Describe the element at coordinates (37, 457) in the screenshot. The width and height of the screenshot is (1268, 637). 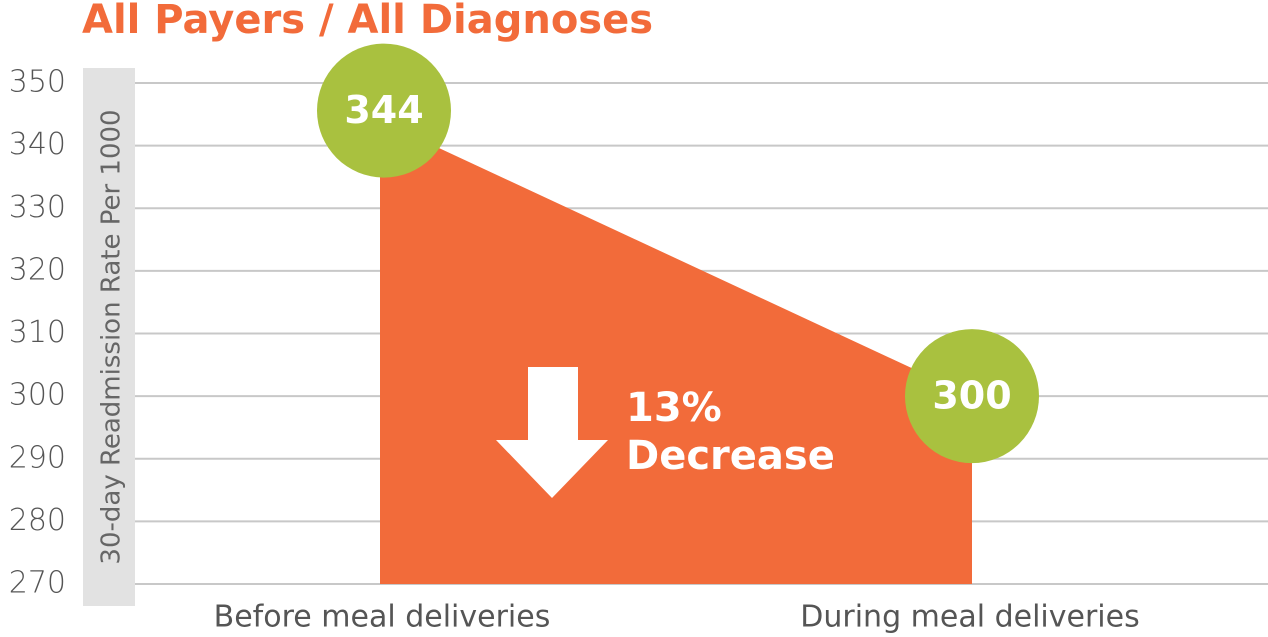
I see `y-tick-label: 290` at that location.